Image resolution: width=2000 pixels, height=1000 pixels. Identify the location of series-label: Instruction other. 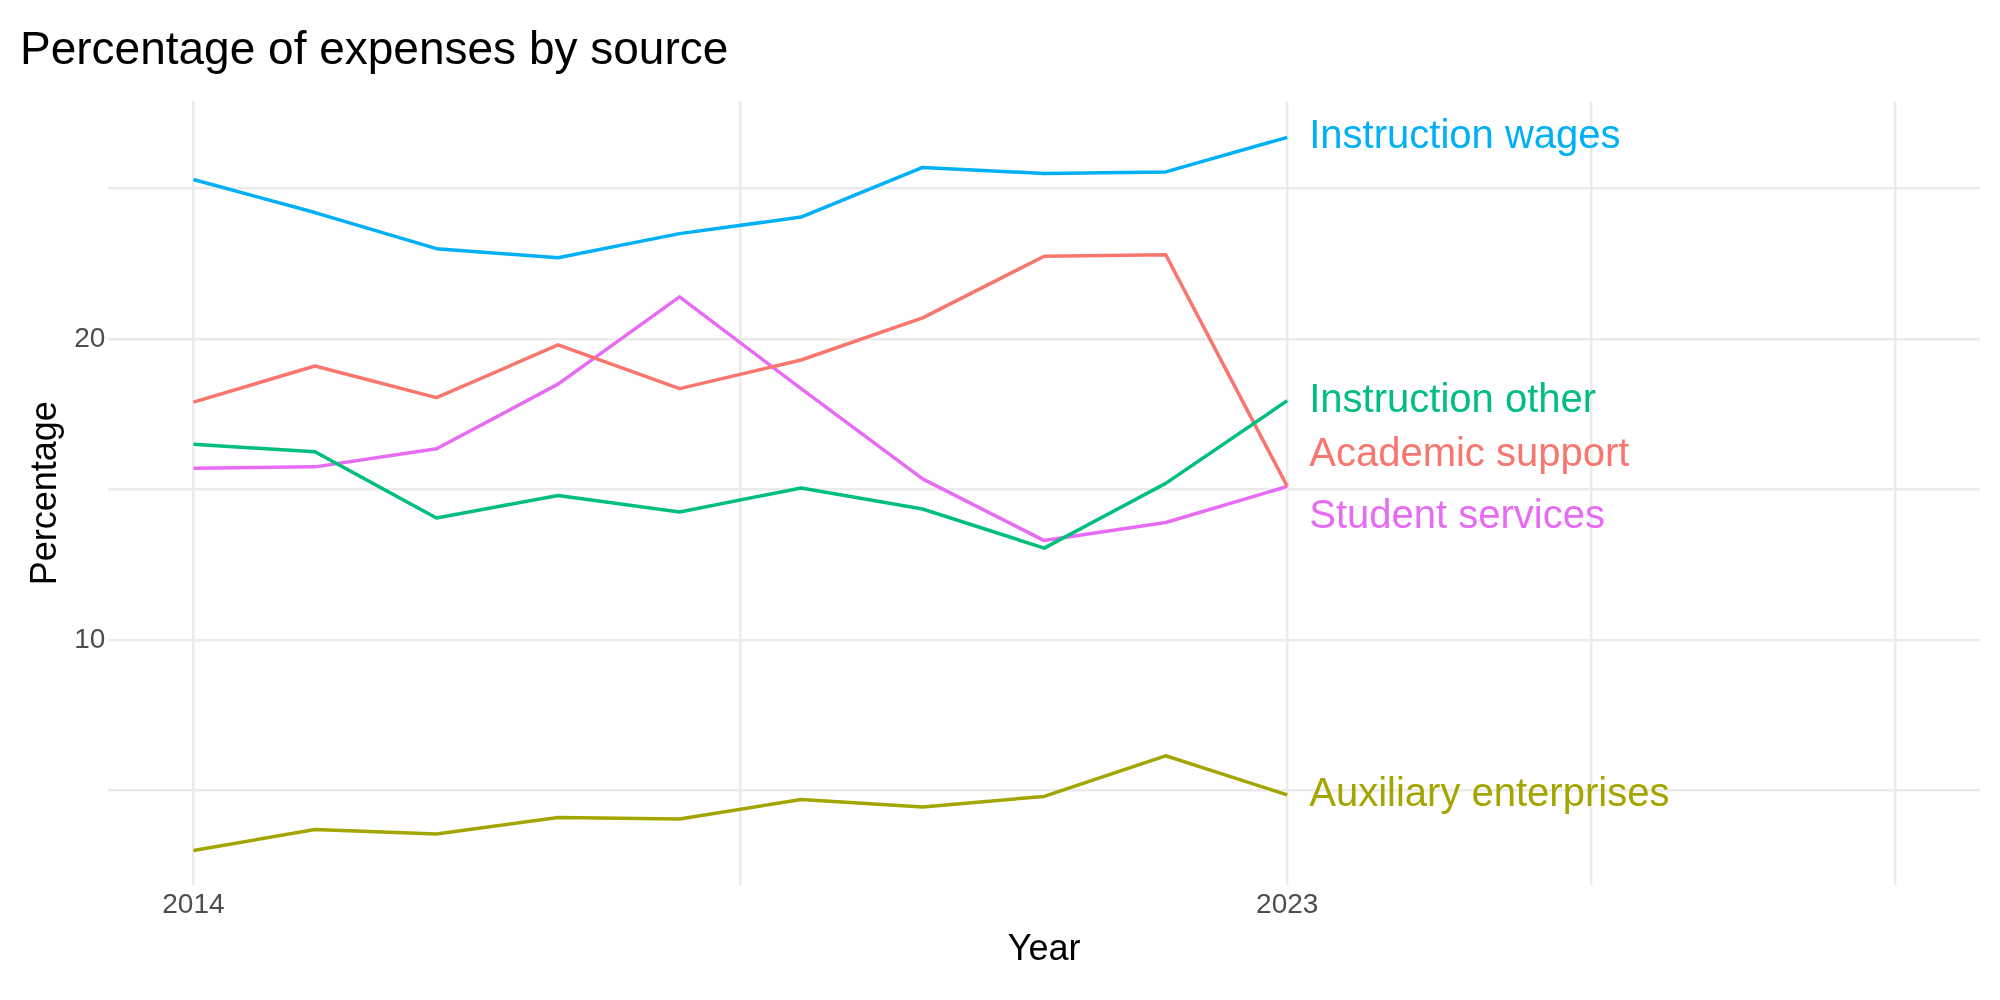
(1453, 397).